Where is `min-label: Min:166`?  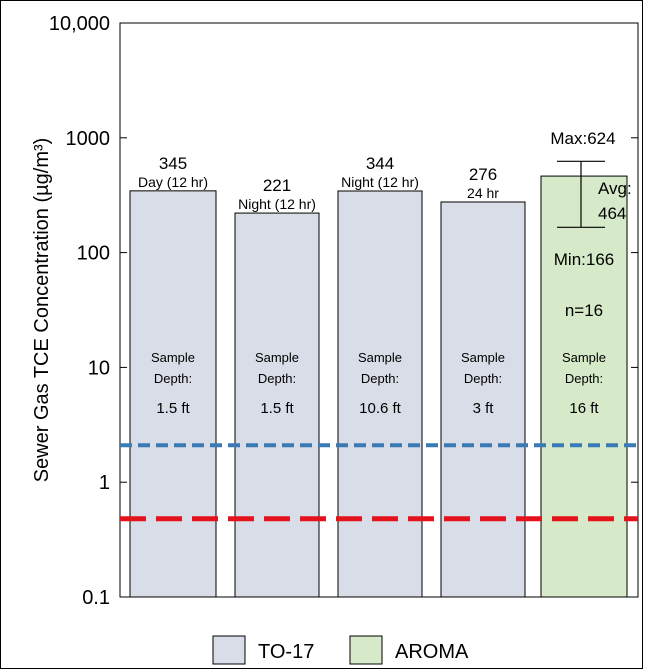
min-label: Min:166 is located at coordinates (584, 259).